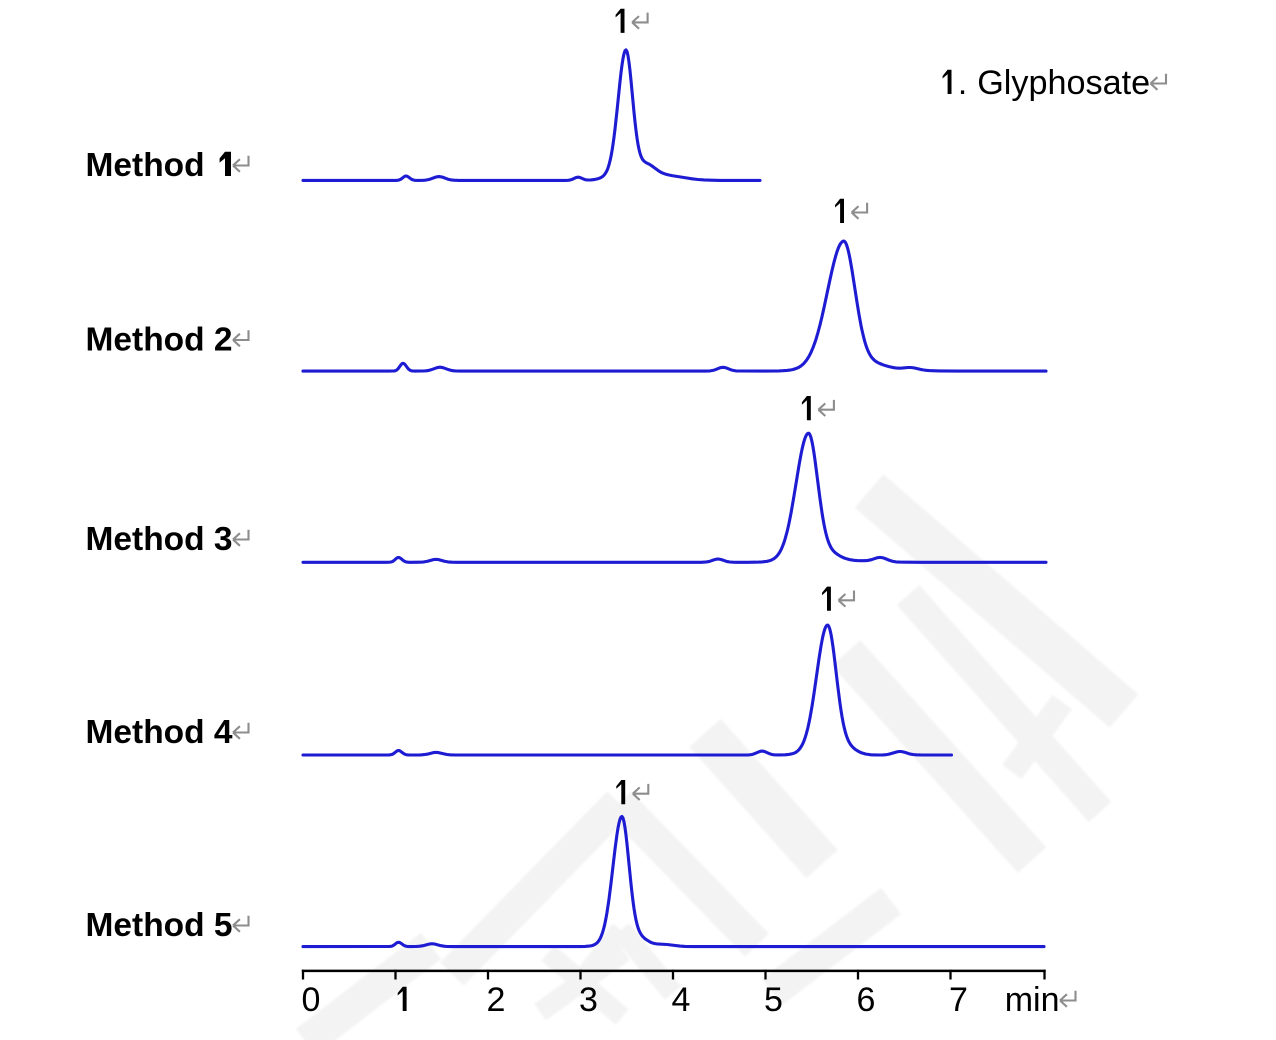 The height and width of the screenshot is (1040, 1276). What do you see at coordinates (958, 1000) in the screenshot?
I see `svg-text: 7` at bounding box center [958, 1000].